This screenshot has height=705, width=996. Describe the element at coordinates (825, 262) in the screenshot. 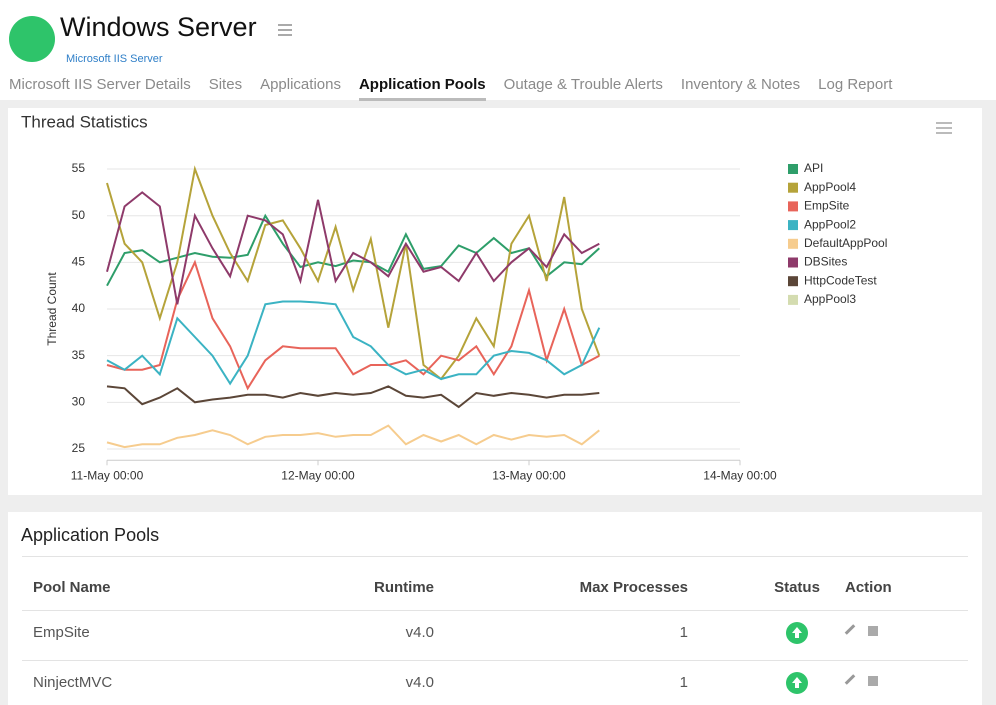

I see `legend-label: DBSites` at that location.